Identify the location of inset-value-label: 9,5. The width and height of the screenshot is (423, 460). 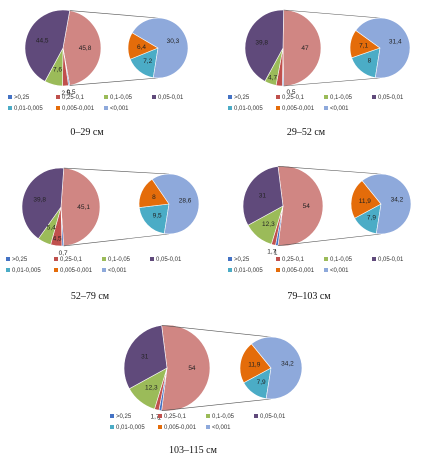
(157, 215).